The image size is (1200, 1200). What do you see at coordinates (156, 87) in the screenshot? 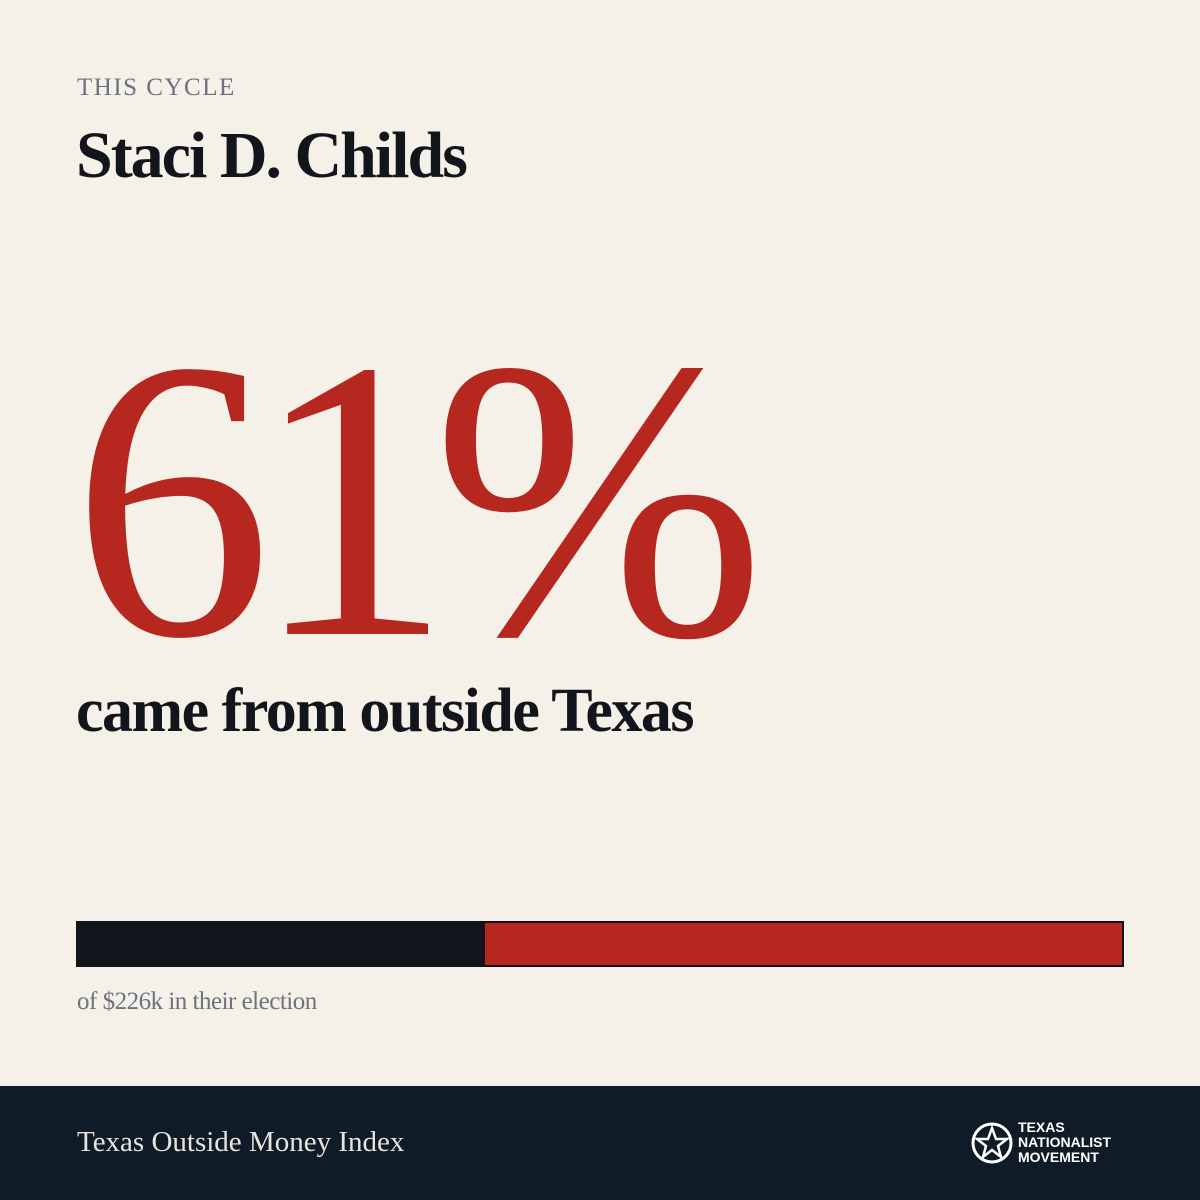
I see `kicker: THIS CYCLE` at bounding box center [156, 87].